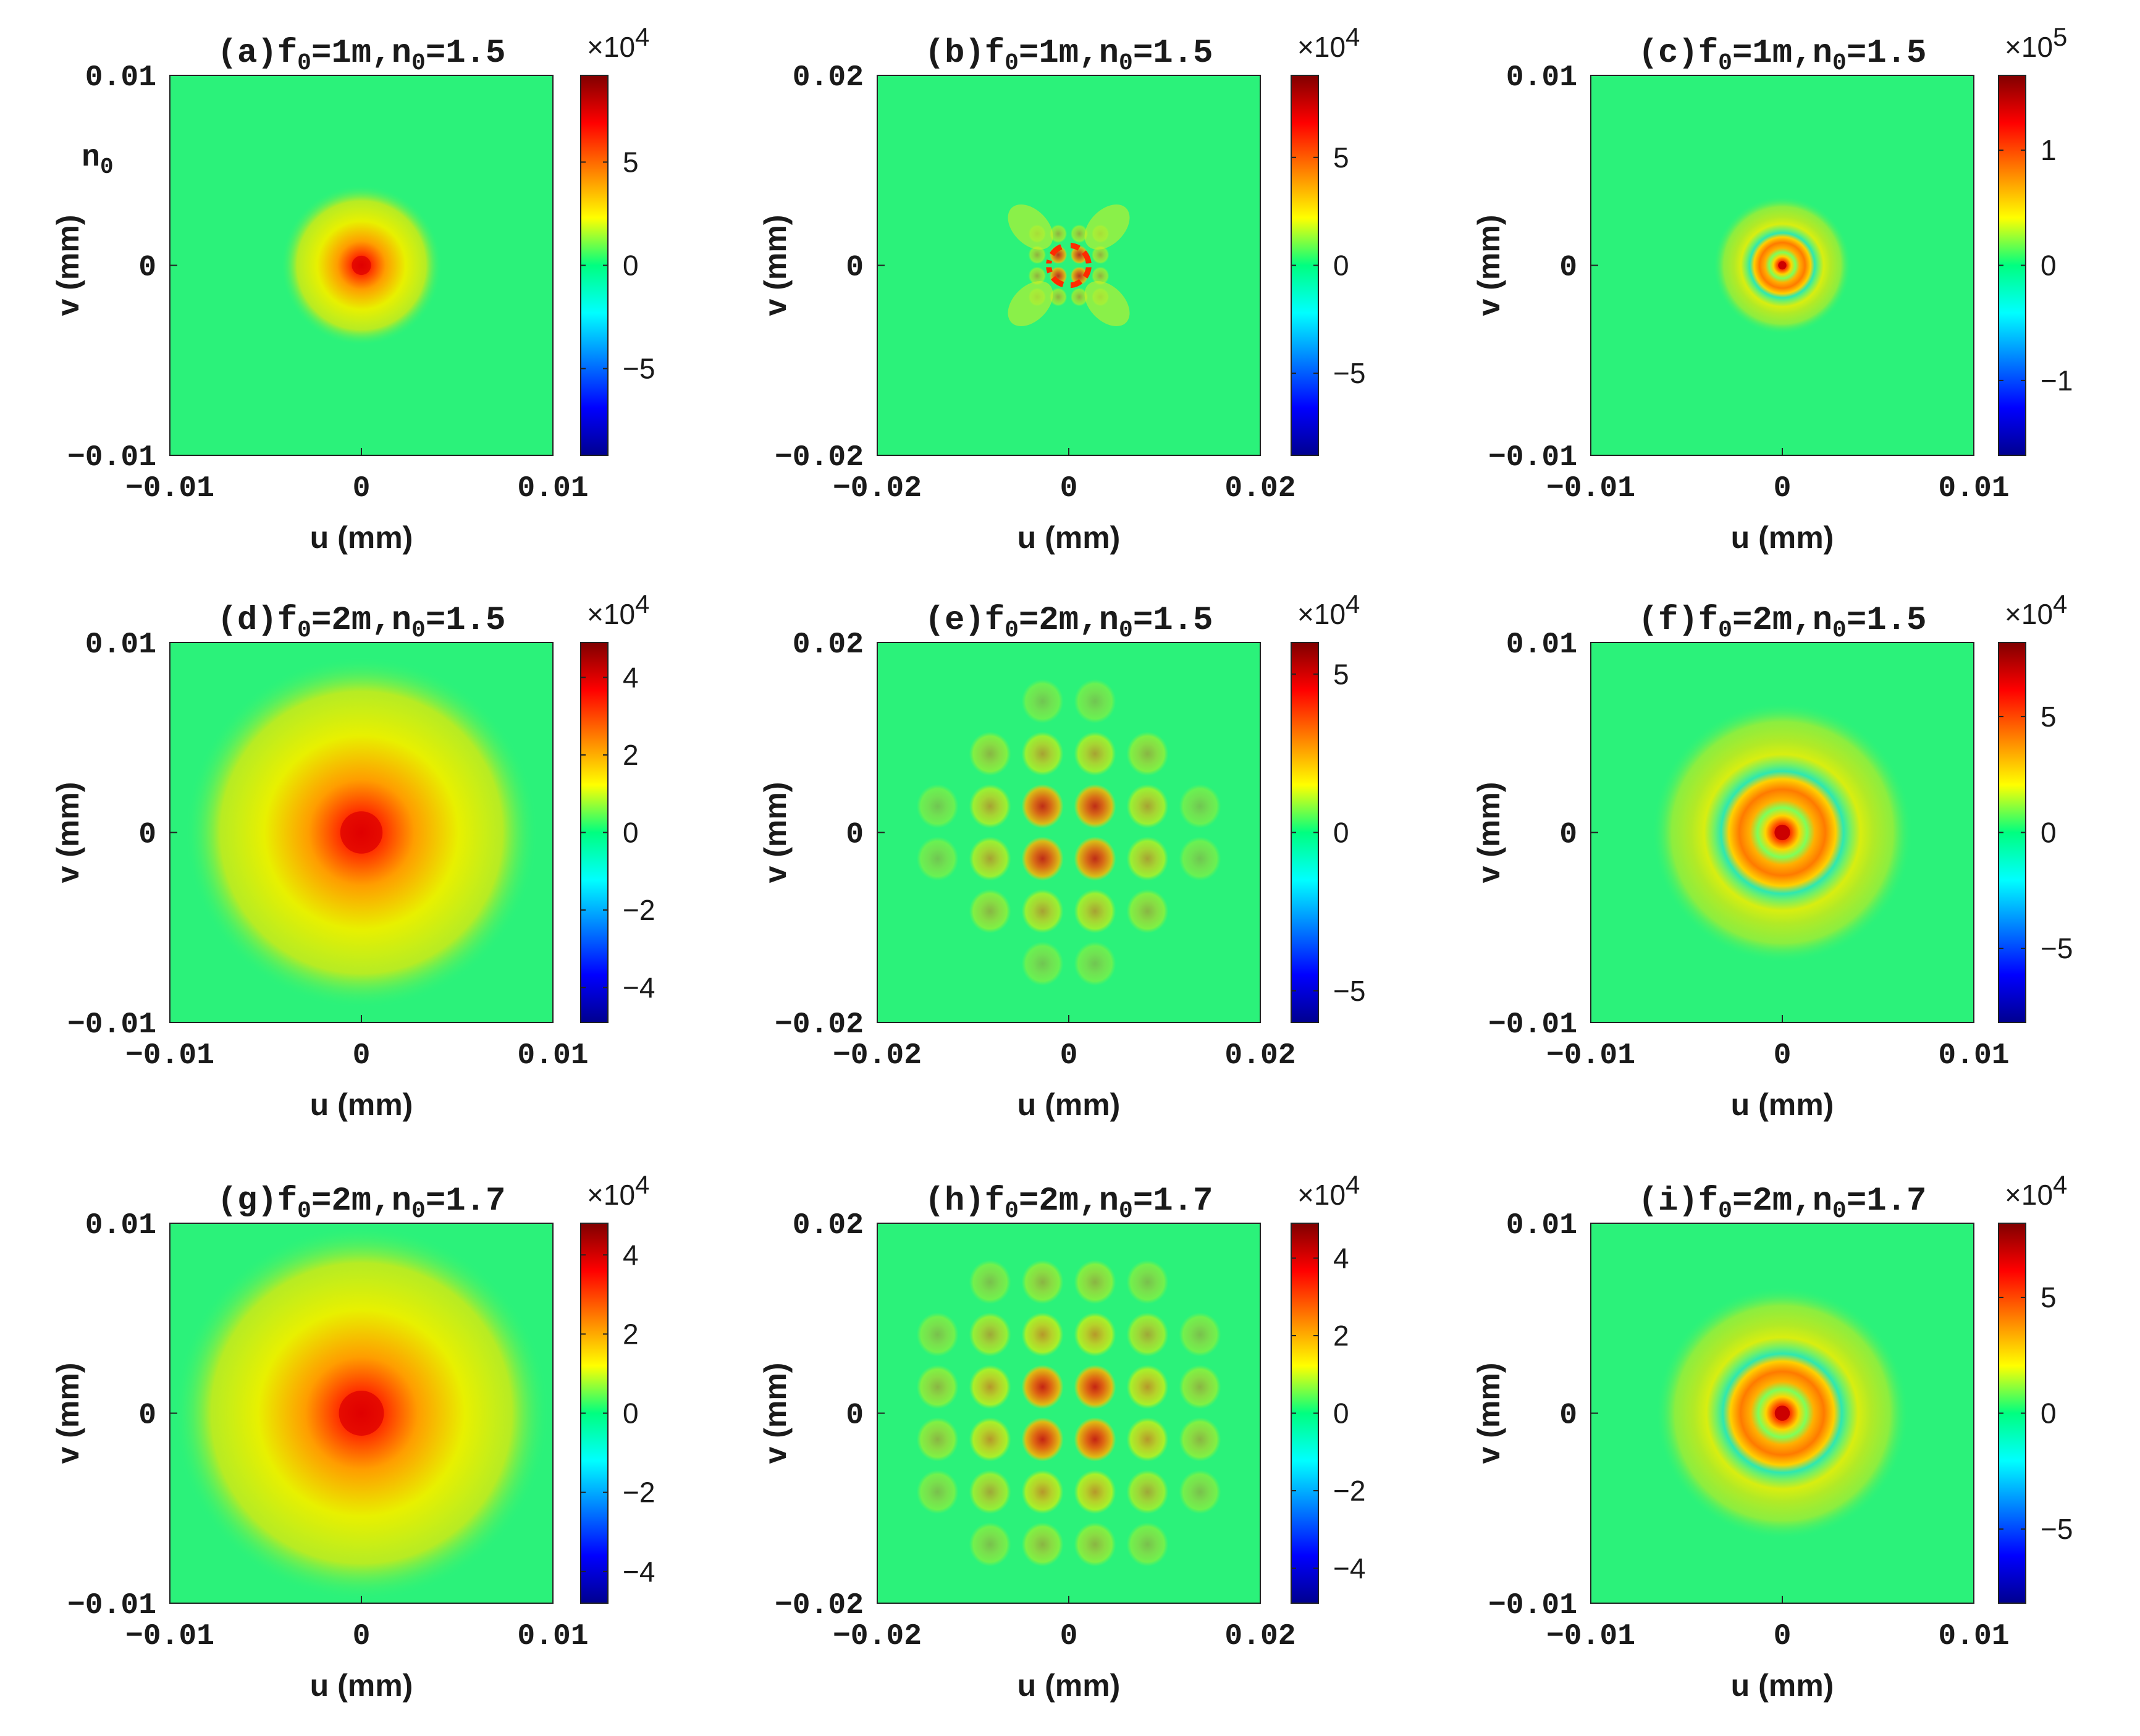 The width and height of the screenshot is (2140, 1736). What do you see at coordinates (2049, 150) in the screenshot?
I see `colorbar-tick-label: 1` at bounding box center [2049, 150].